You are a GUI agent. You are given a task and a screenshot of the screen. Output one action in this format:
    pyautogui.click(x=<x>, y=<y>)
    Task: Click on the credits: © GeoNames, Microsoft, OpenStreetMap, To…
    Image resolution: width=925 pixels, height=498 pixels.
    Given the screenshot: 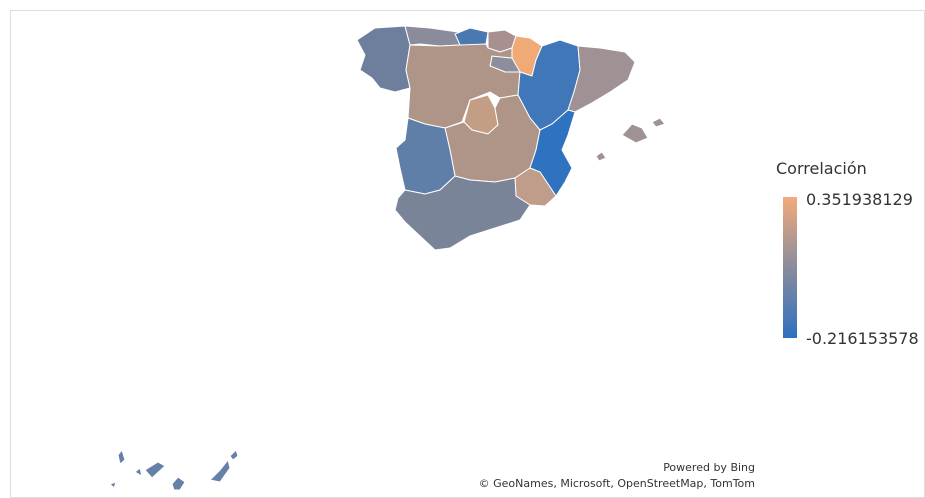 What is the action you would take?
    pyautogui.click(x=617, y=483)
    